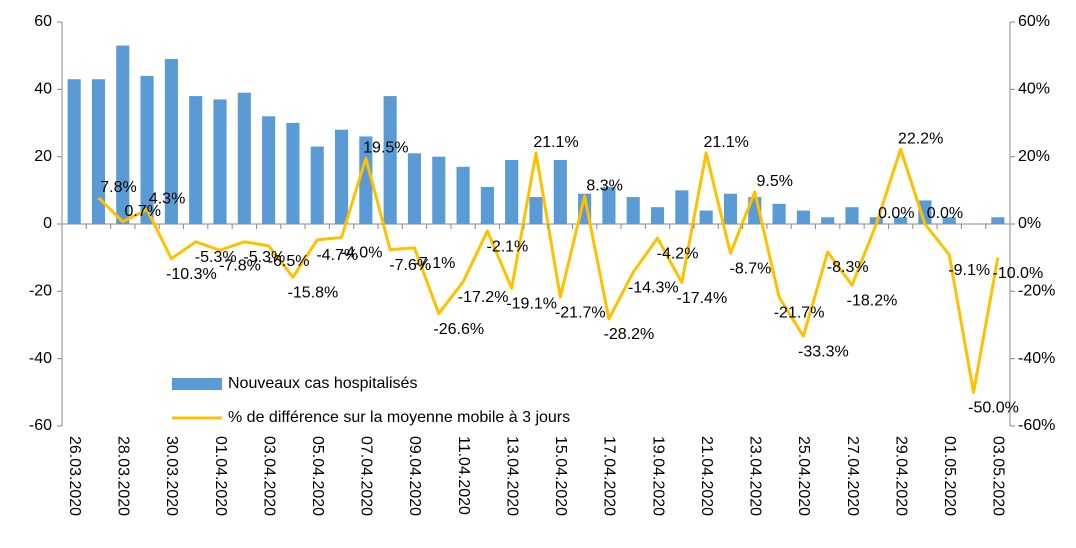 The image size is (1076, 548). I want to click on y-tick-label: 20, so click(43, 156).